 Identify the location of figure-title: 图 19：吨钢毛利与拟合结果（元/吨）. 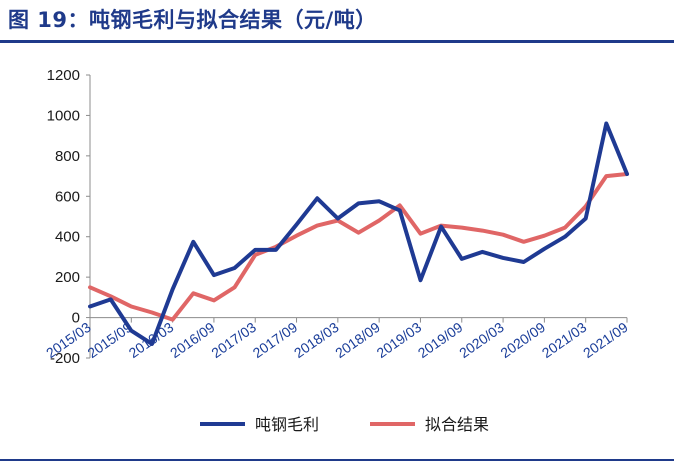
(192, 20).